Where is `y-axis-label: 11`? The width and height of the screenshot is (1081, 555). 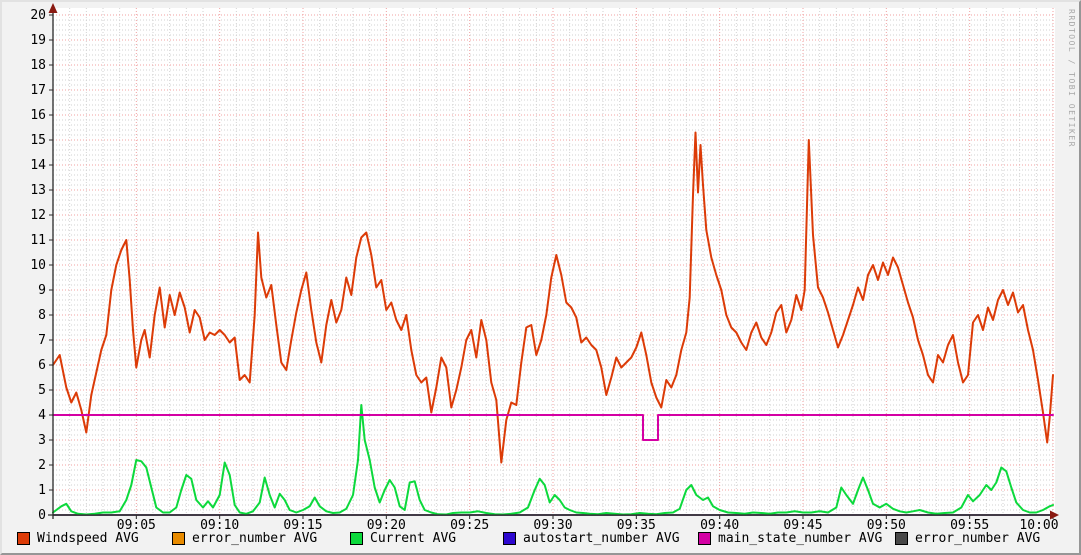 y-axis-label: 11 is located at coordinates (38, 240).